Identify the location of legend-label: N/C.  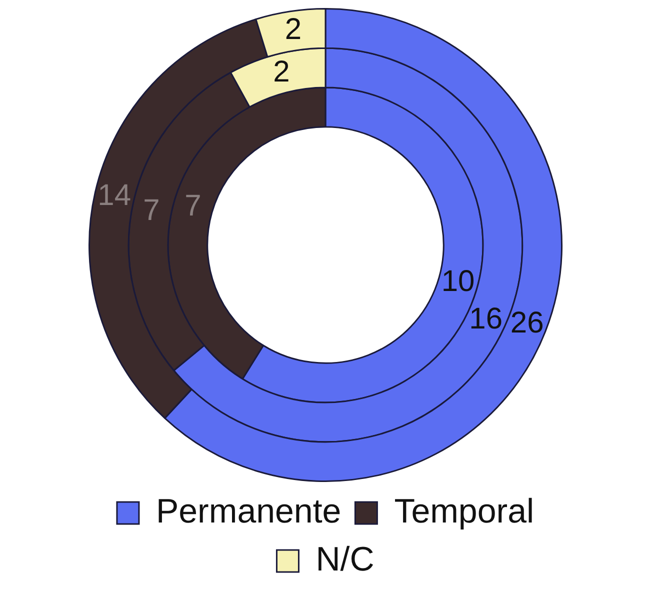
(345, 559).